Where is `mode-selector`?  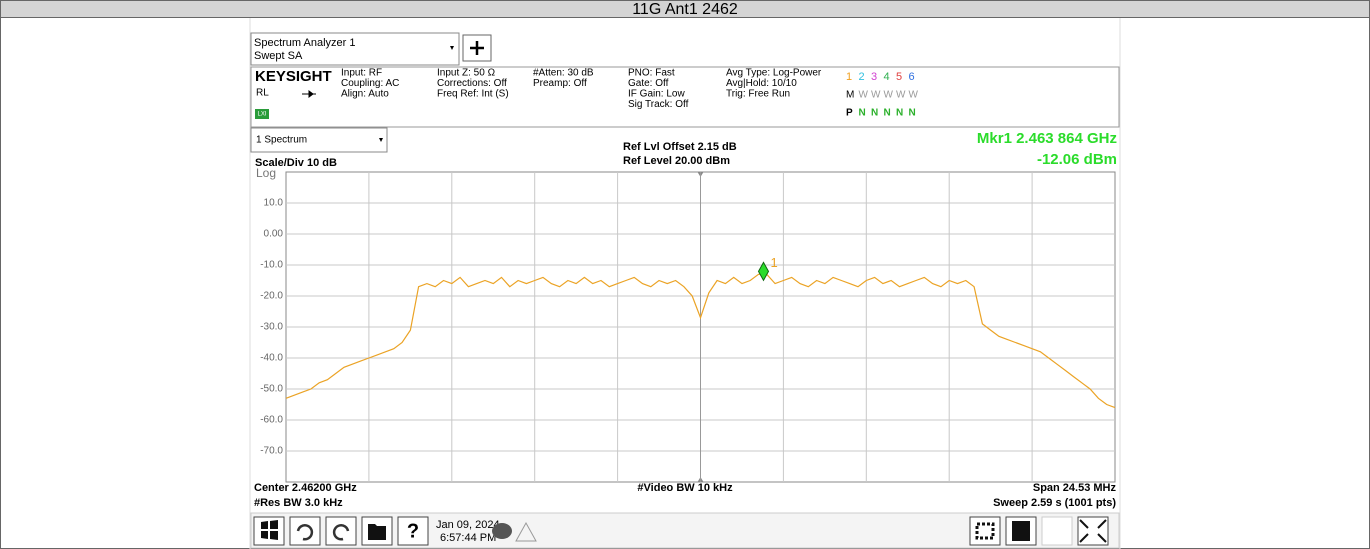
mode-selector is located at coordinates (355, 49).